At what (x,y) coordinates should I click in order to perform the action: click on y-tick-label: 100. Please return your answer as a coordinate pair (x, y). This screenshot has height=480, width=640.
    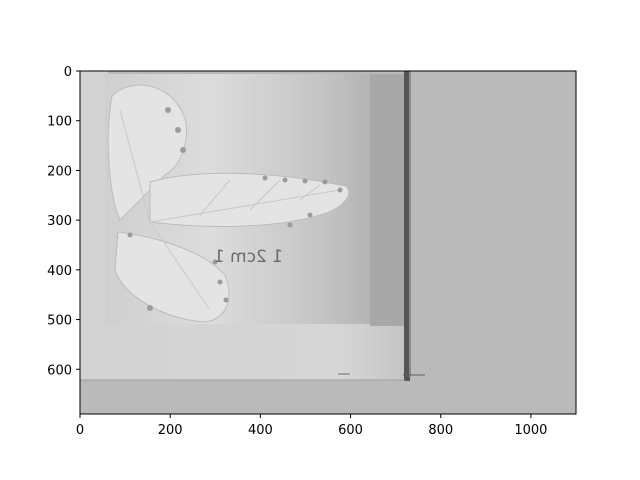
    Looking at the image, I should click on (59, 122).